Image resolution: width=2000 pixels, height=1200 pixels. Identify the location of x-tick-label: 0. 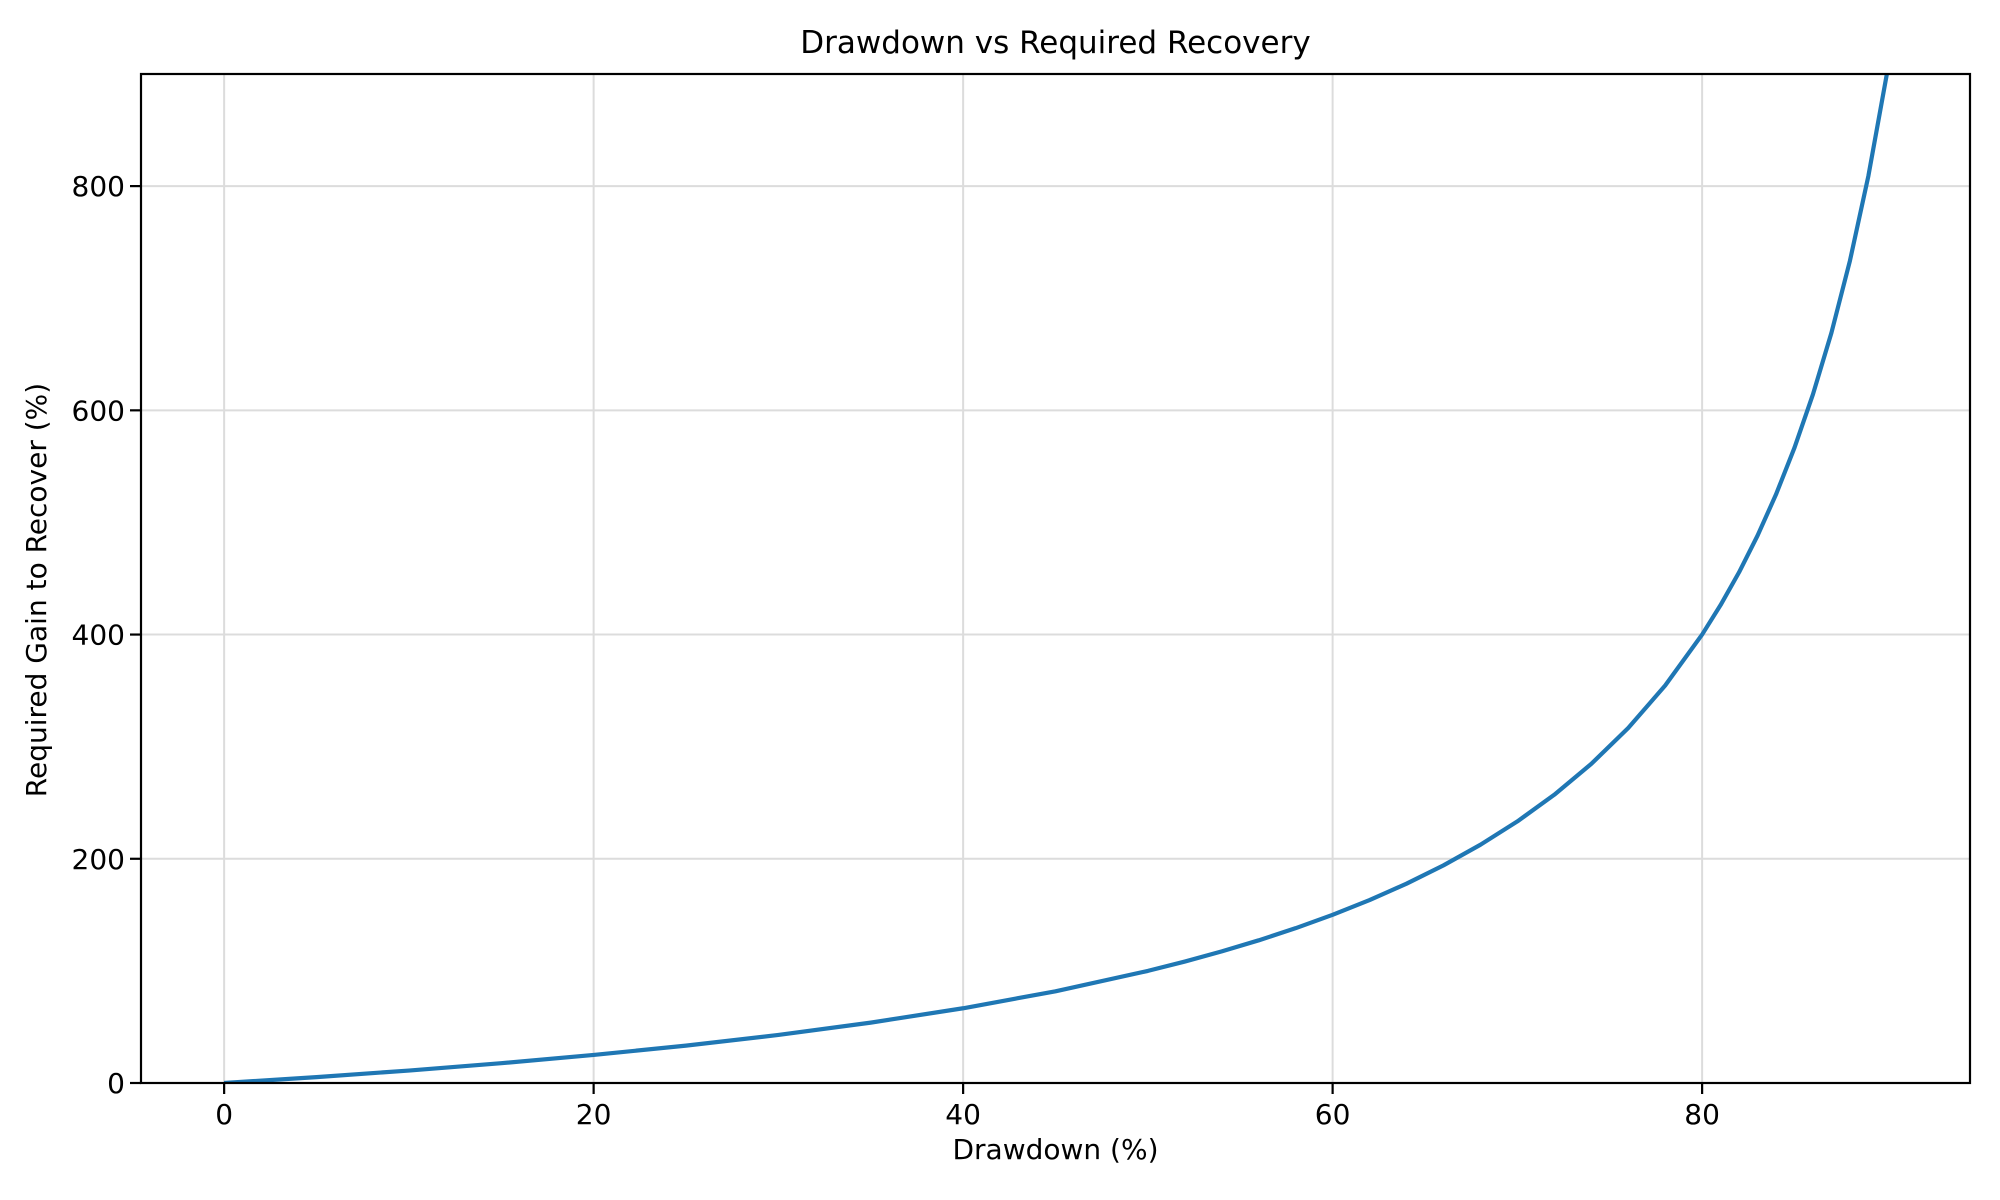
(224, 1114).